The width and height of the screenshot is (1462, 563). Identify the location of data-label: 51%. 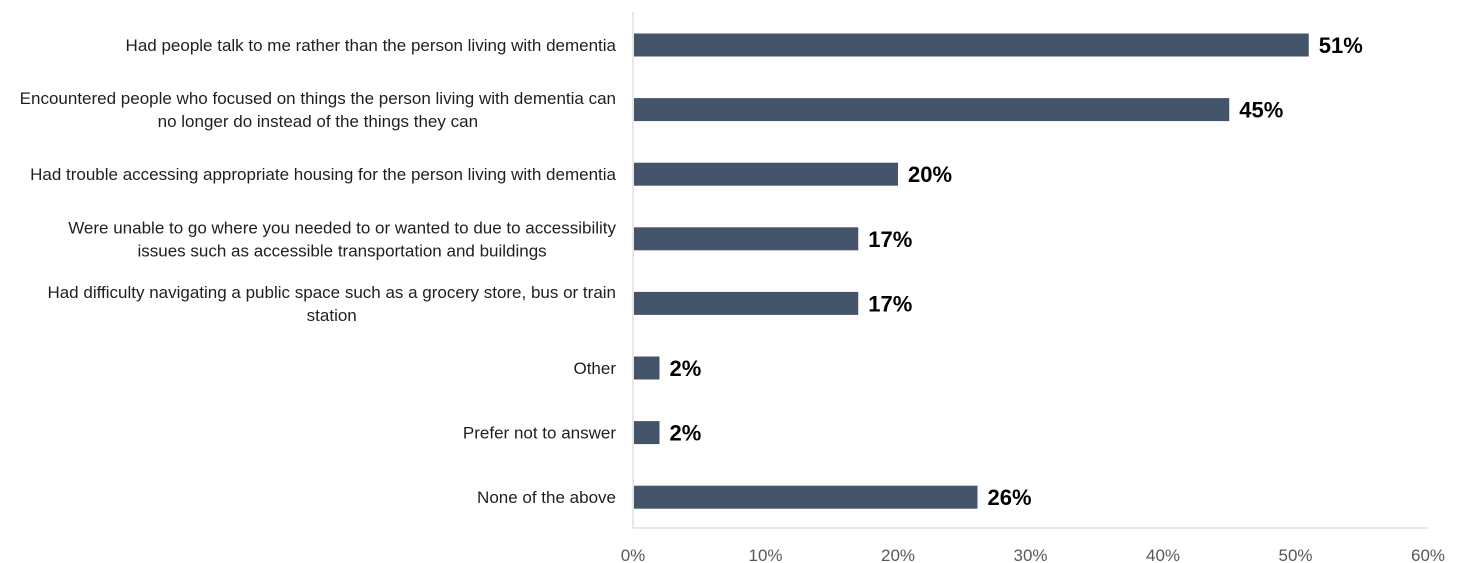
(1341, 45).